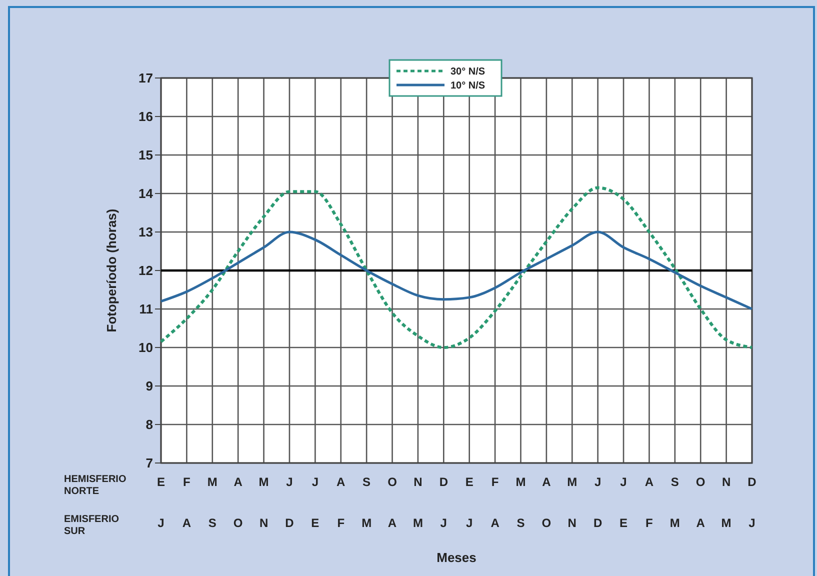 The image size is (817, 576). I want to click on legend-label: 10° N/S, so click(468, 86).